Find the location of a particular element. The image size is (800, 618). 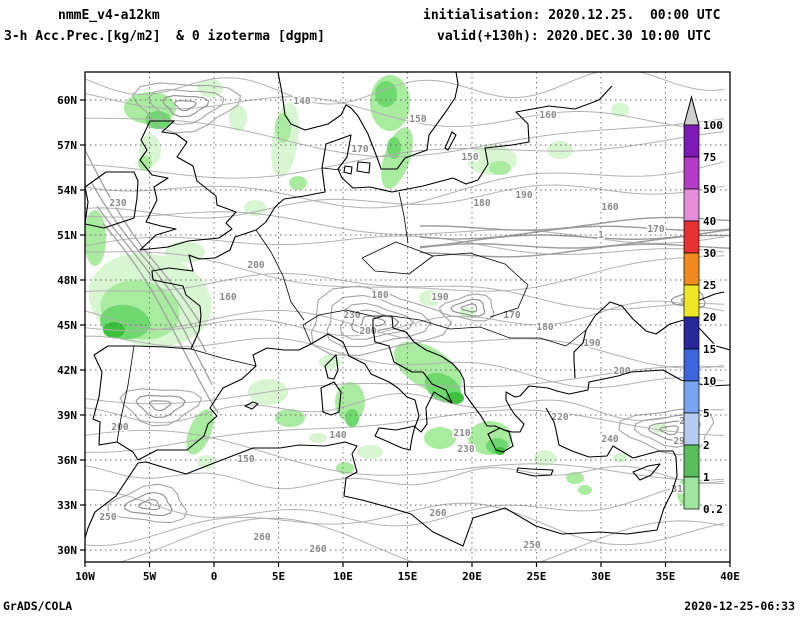

colorbar-label: 25 is located at coordinates (709, 285).